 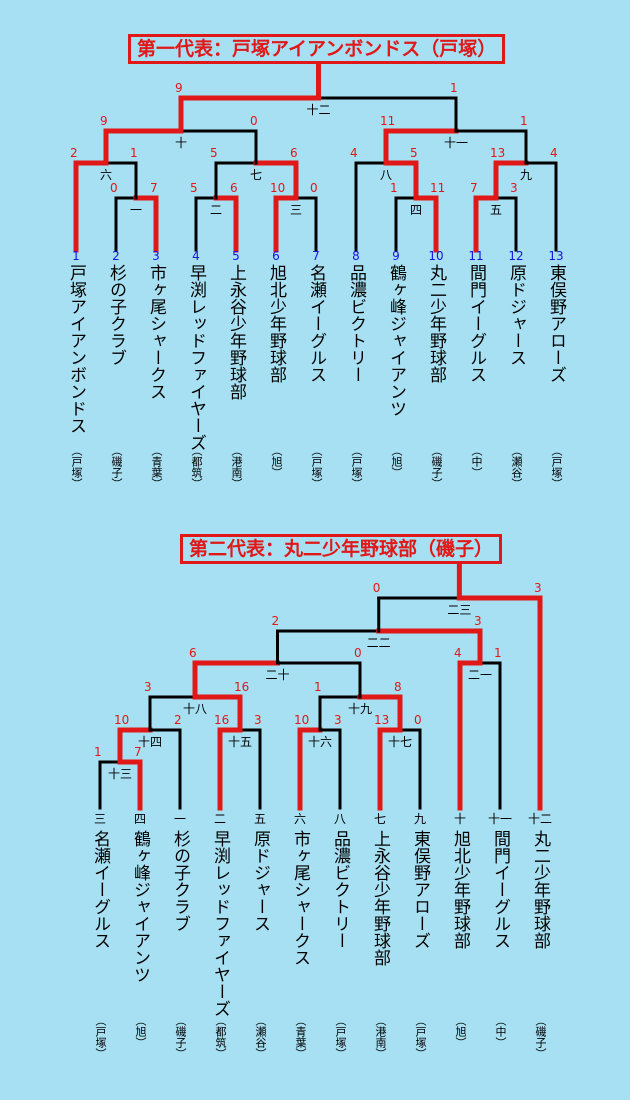 What do you see at coordinates (236, 256) in the screenshot?
I see `team-seed: 5` at bounding box center [236, 256].